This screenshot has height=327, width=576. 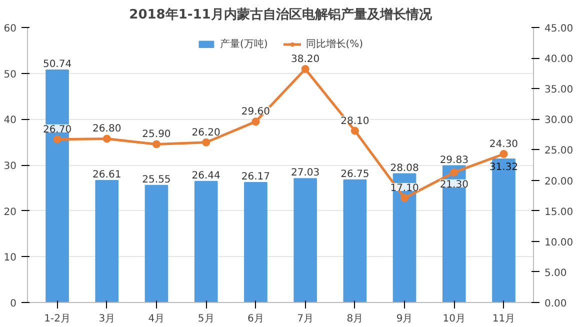 I want to click on y2-tick-label: 15.00, so click(x=559, y=212).